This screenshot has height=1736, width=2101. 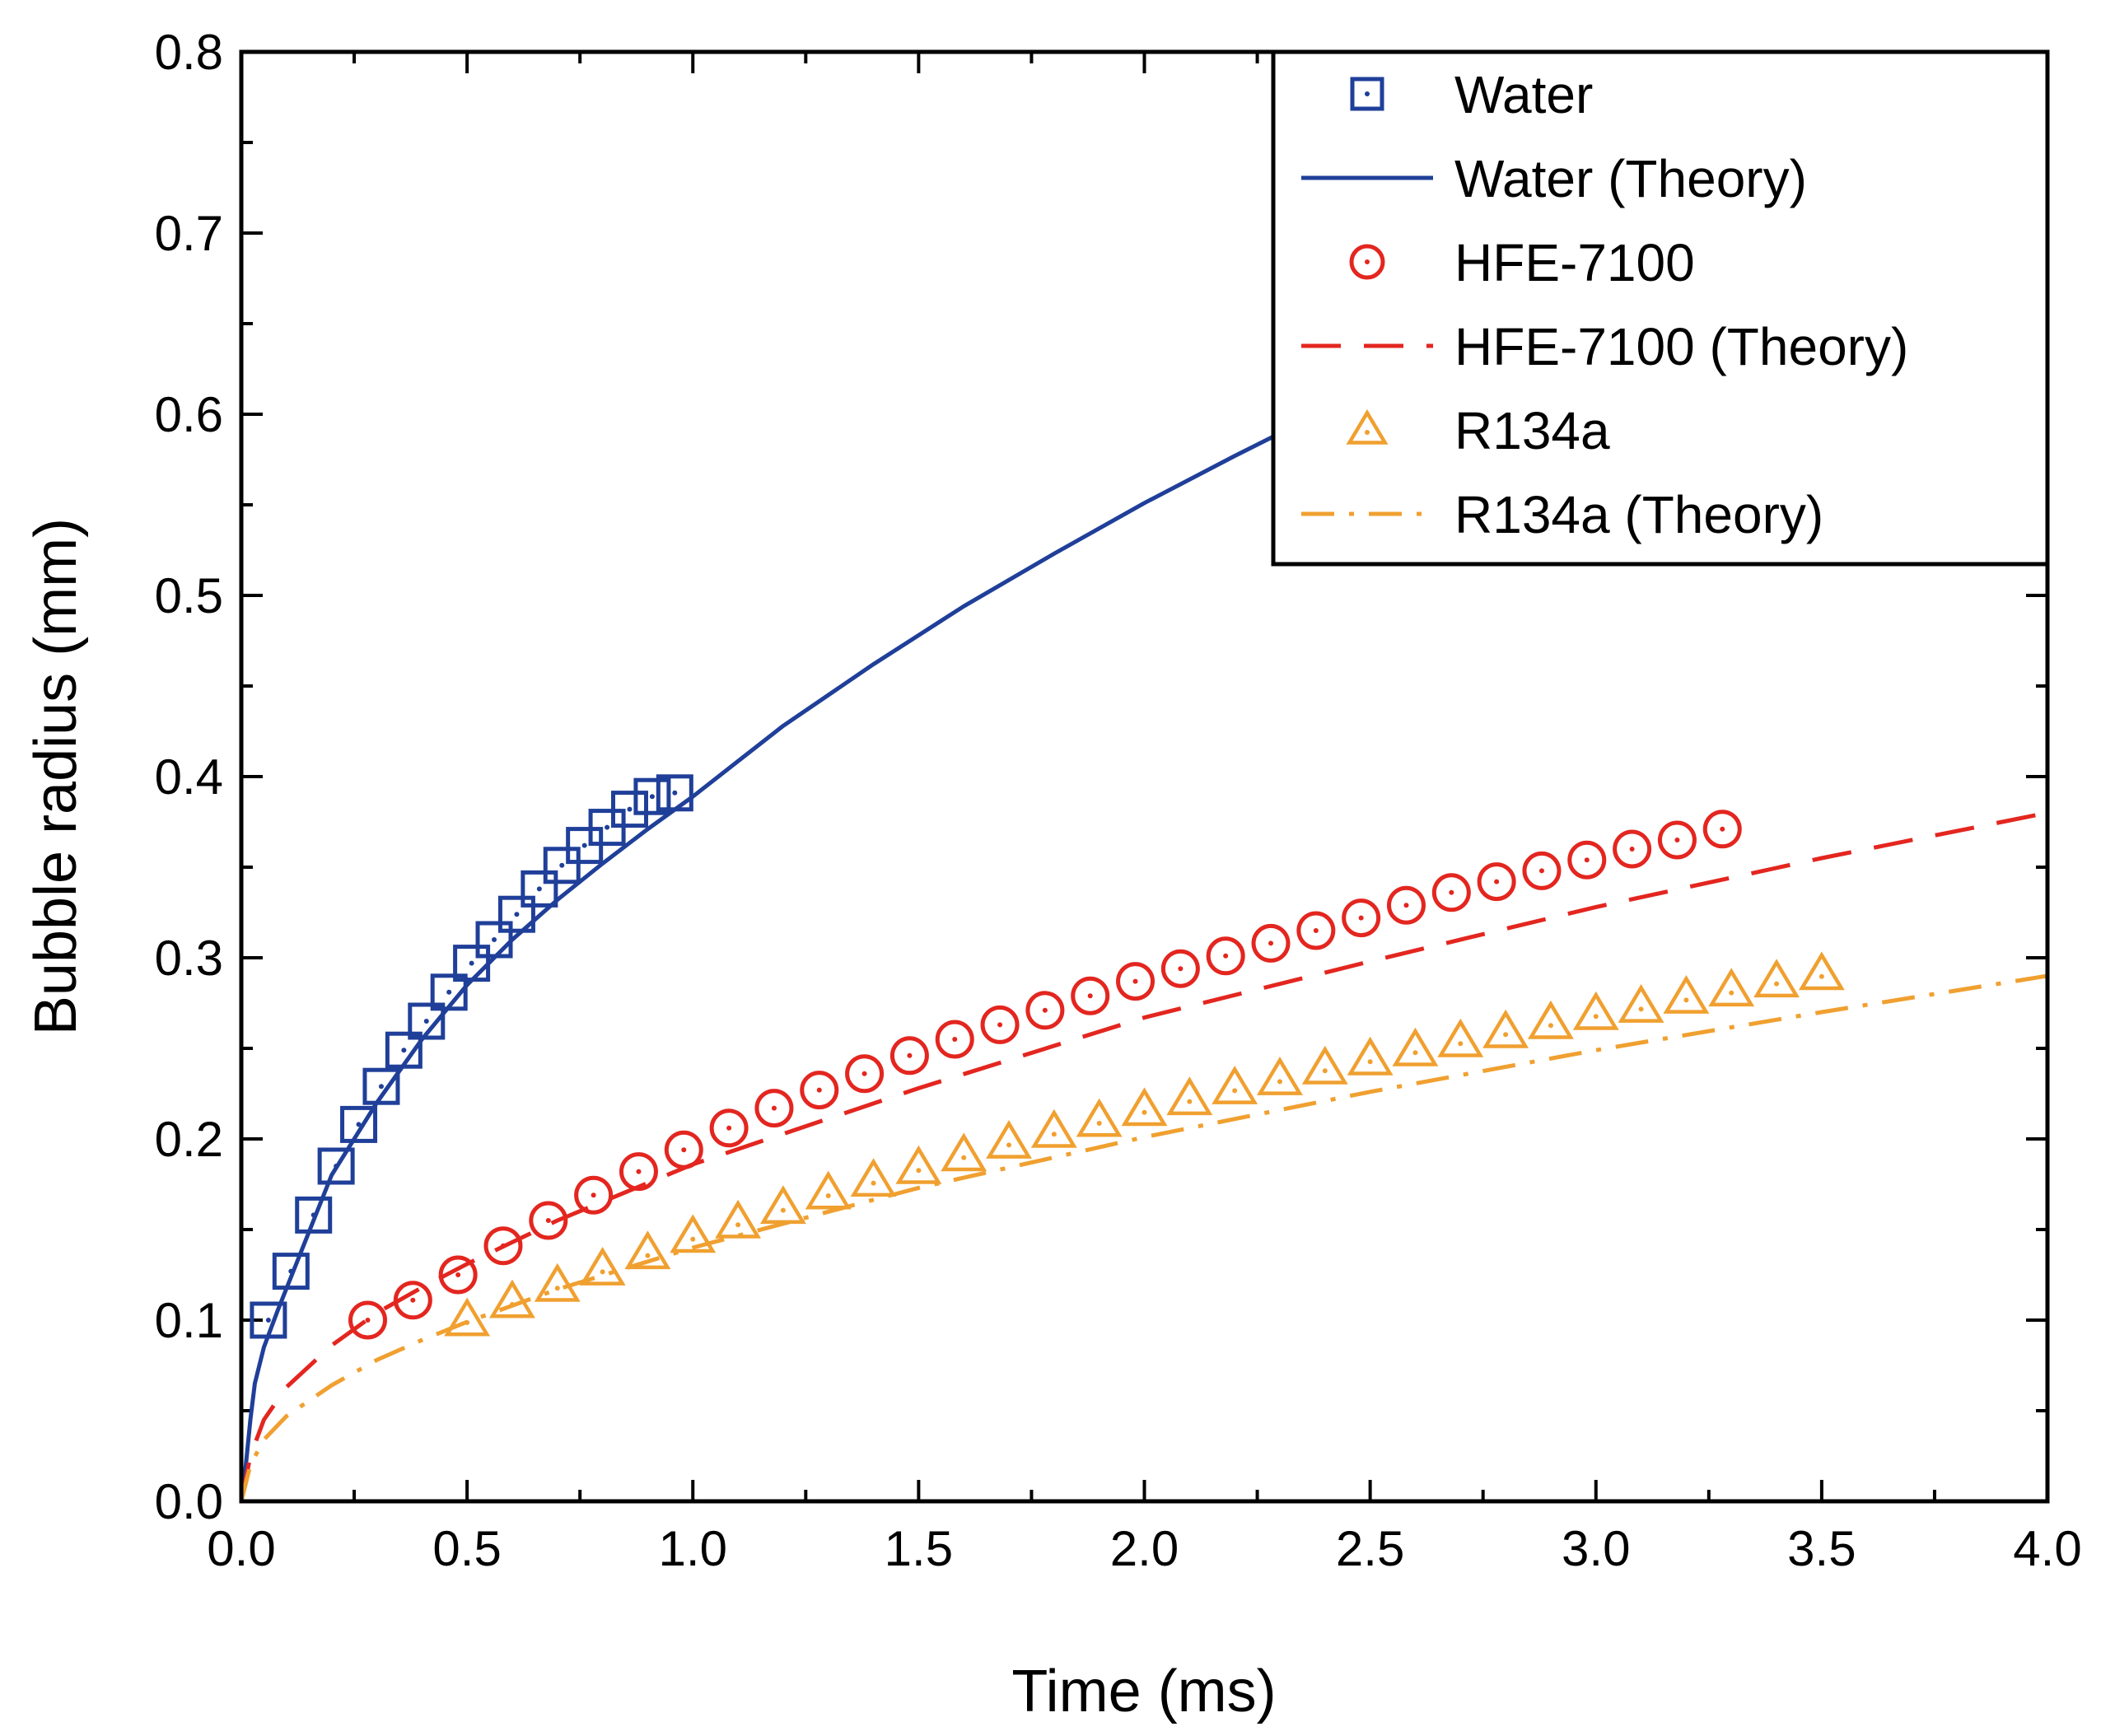 I want to click on legend-label-2: HFE-7100, so click(x=1574, y=262).